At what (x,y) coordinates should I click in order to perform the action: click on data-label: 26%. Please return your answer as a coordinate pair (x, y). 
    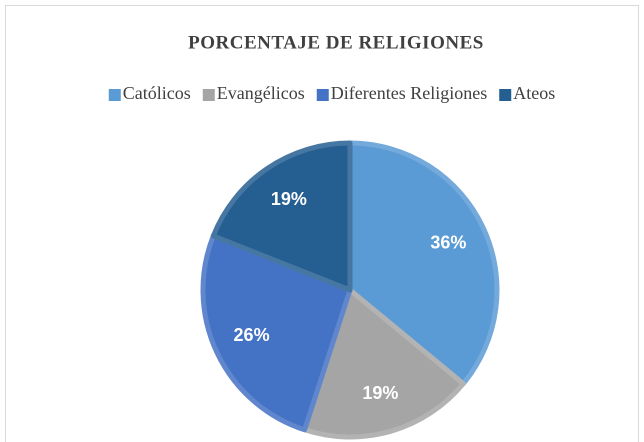
    Looking at the image, I should click on (252, 335).